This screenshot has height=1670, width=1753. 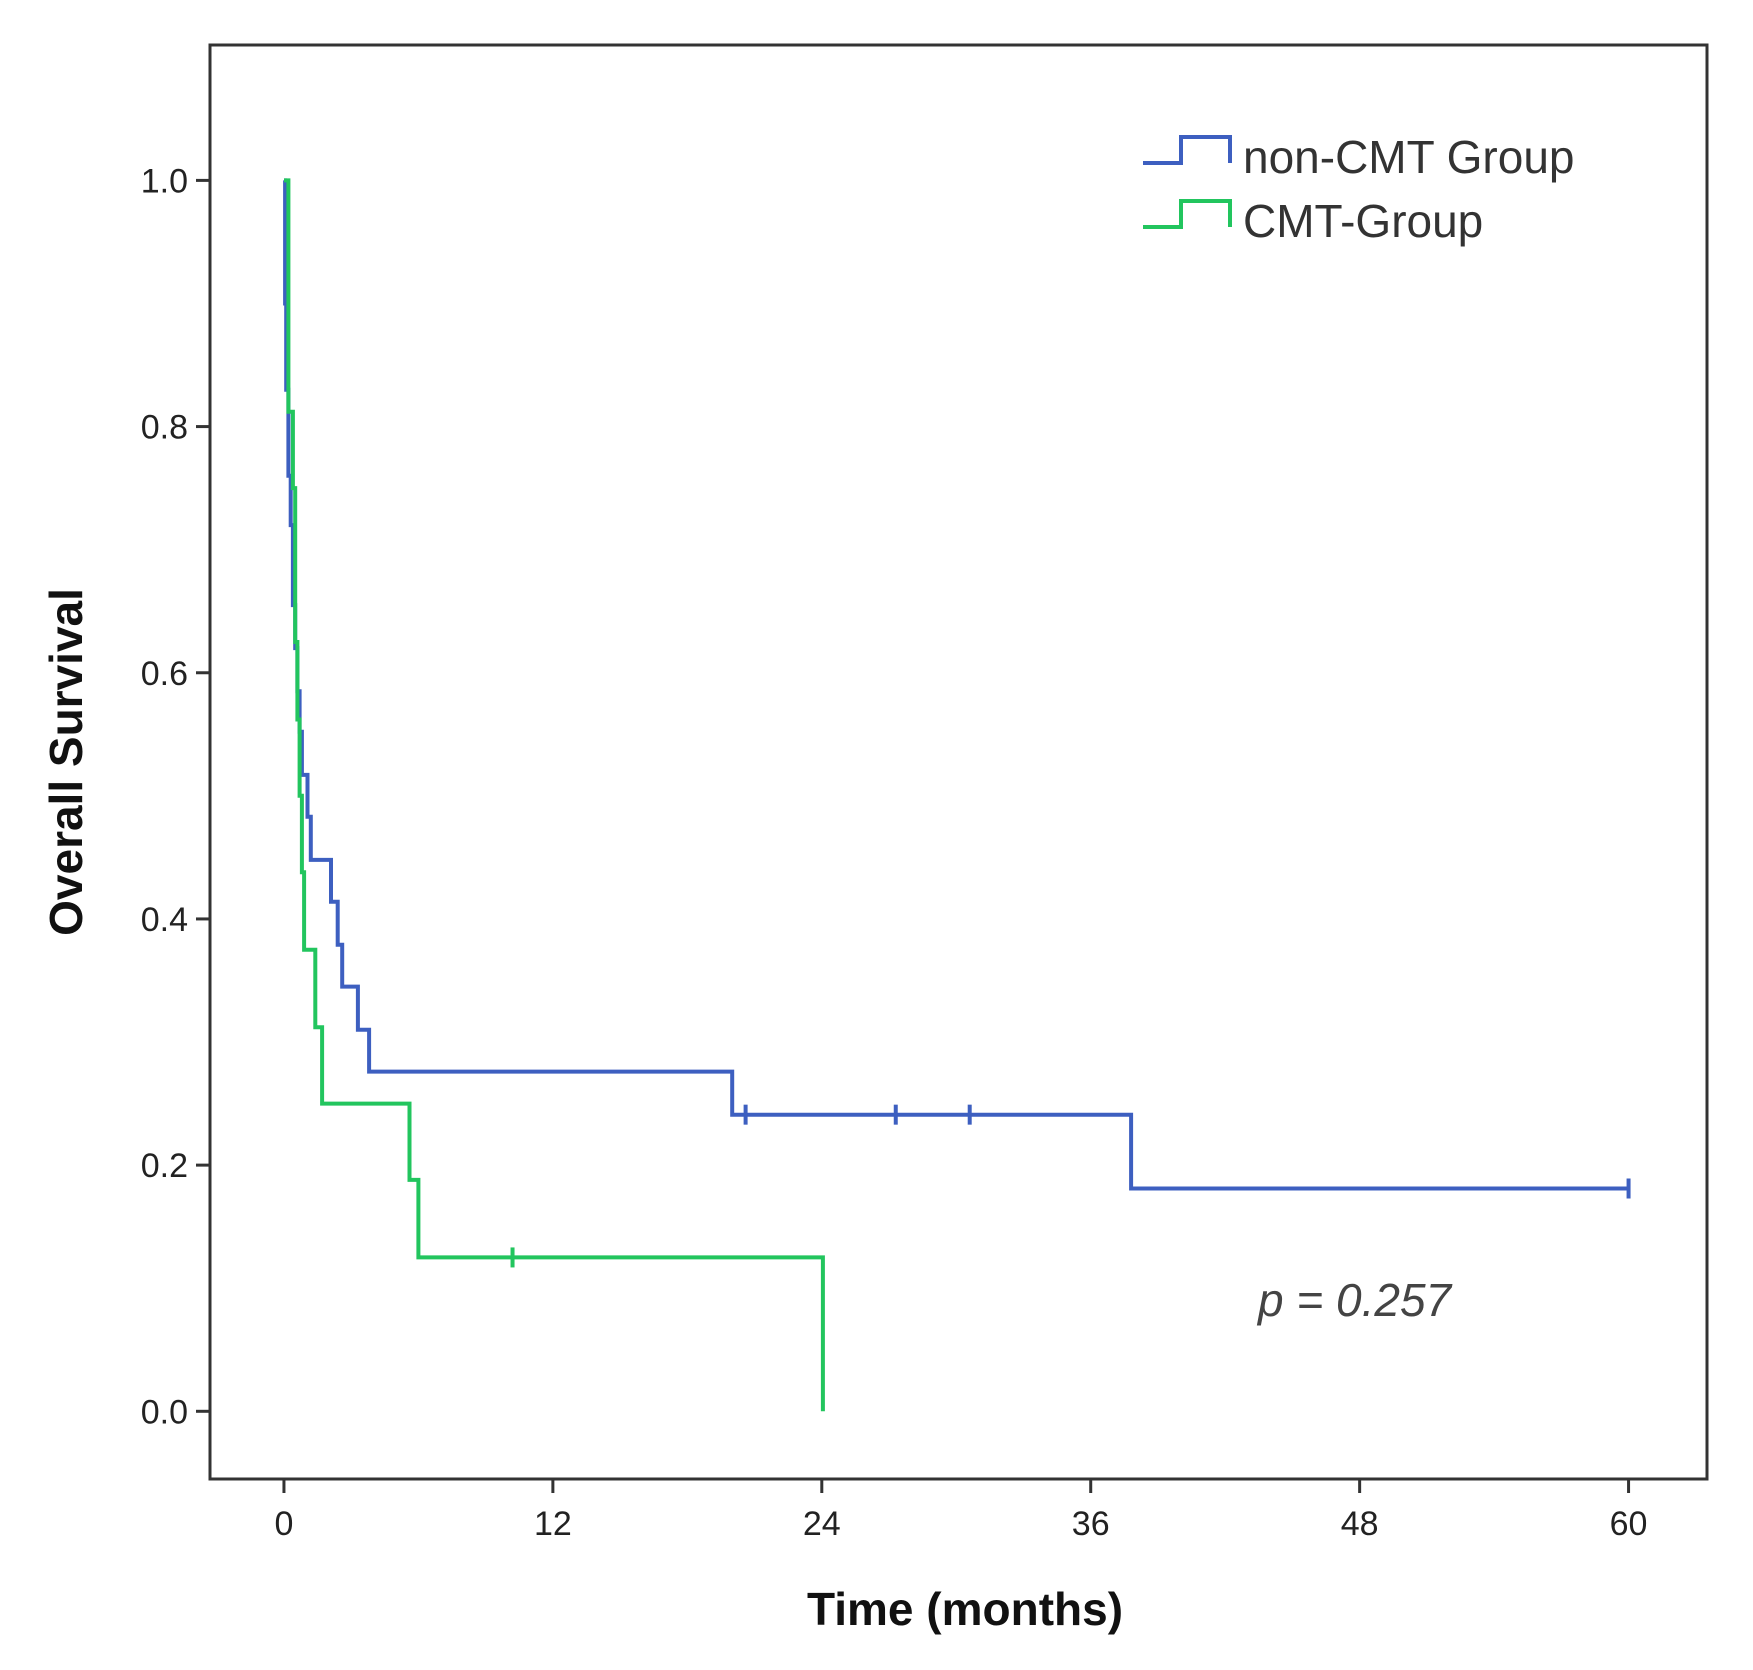 What do you see at coordinates (1360, 1524) in the screenshot?
I see `x-tick-label: 48` at bounding box center [1360, 1524].